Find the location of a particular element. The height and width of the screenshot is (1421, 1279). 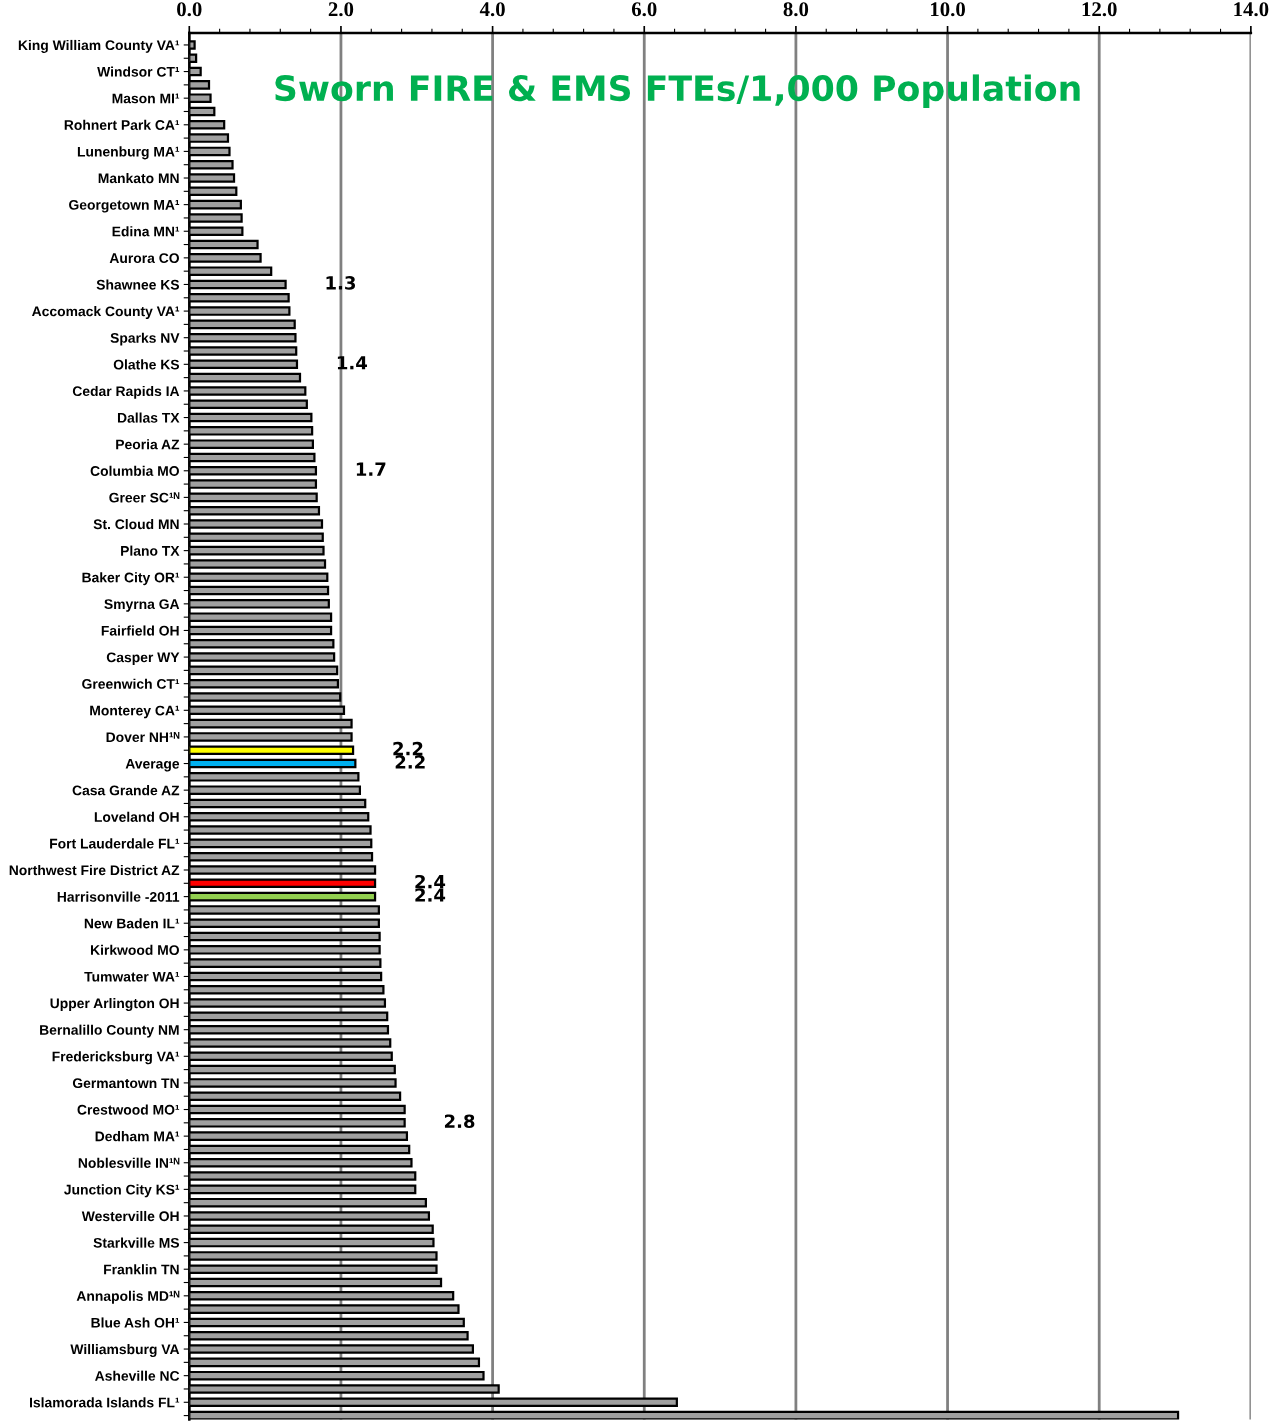

text: Sworn FIRE & EMS FTEs/1,000 Population is located at coordinates (677, 91).